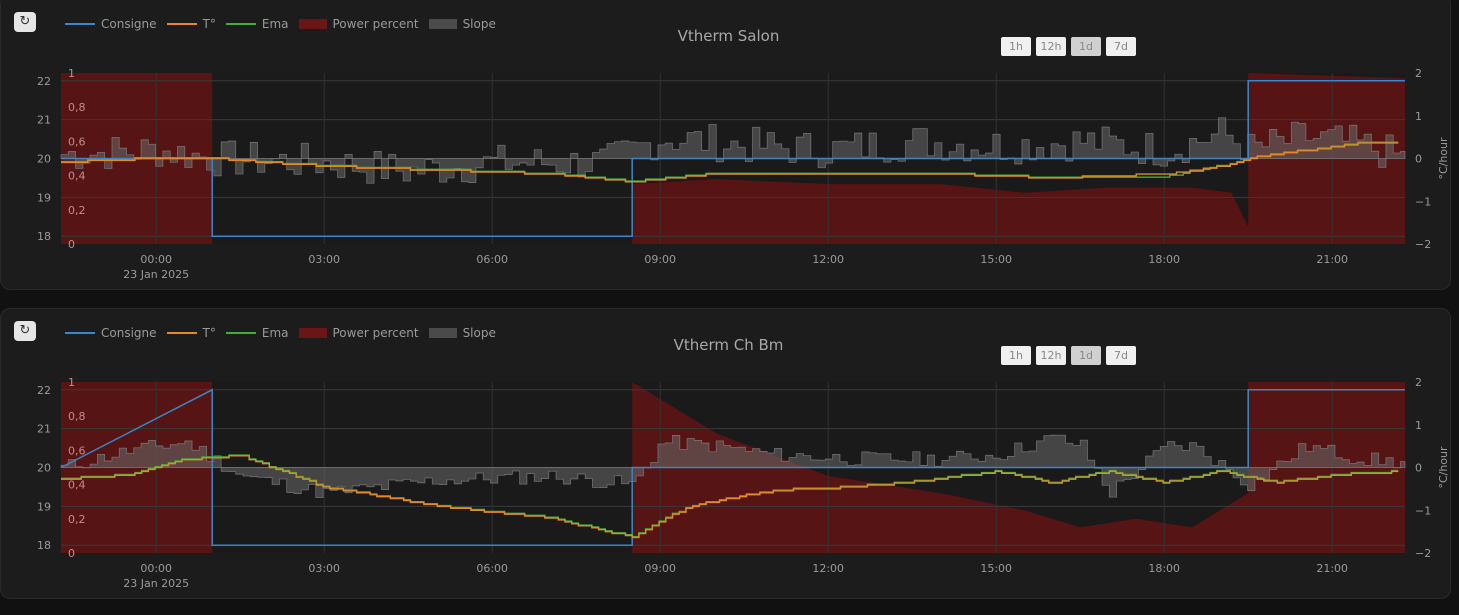 The image size is (1459, 615). Describe the element at coordinates (71, 553) in the screenshot. I see `power-tick-label: 0` at that location.